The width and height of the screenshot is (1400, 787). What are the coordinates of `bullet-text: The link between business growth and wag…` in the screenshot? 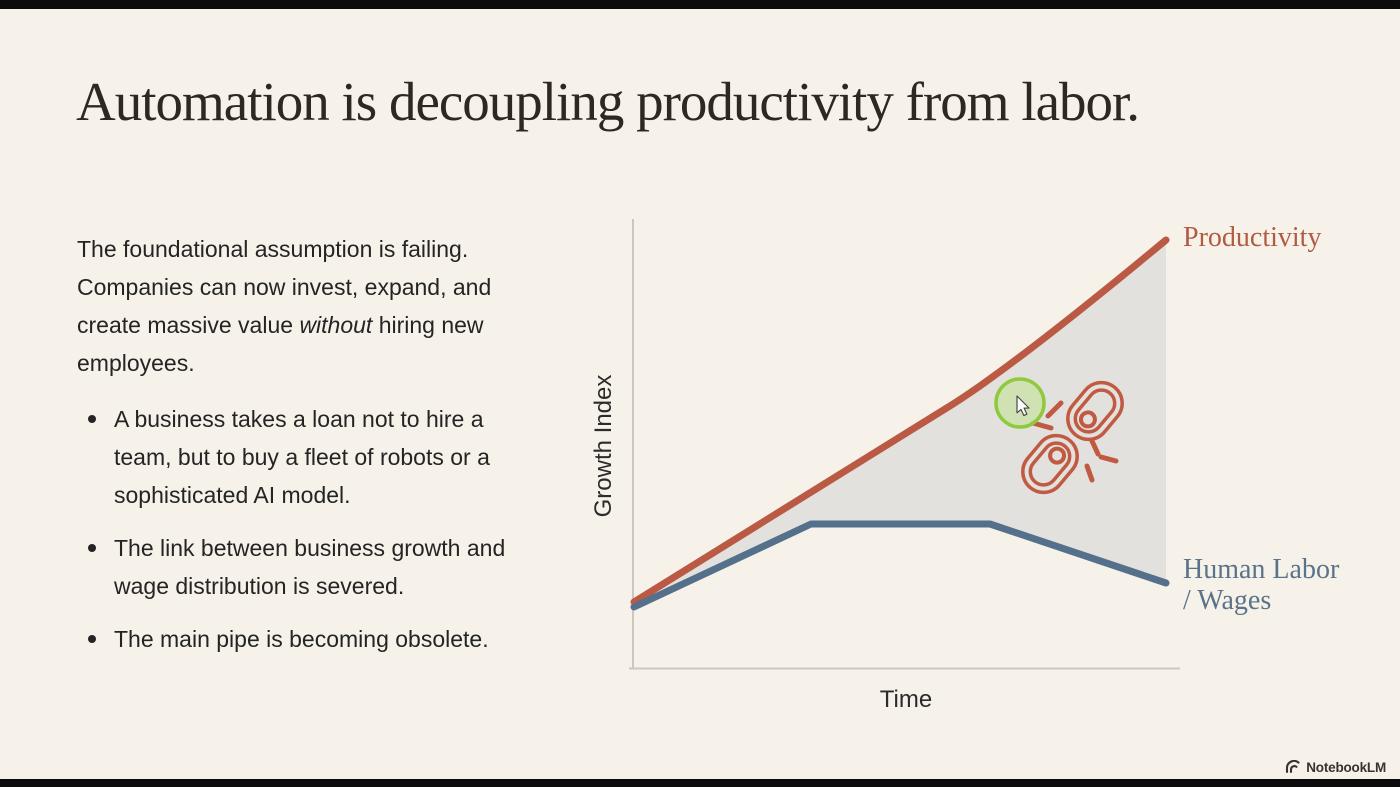 It's located at (310, 567).